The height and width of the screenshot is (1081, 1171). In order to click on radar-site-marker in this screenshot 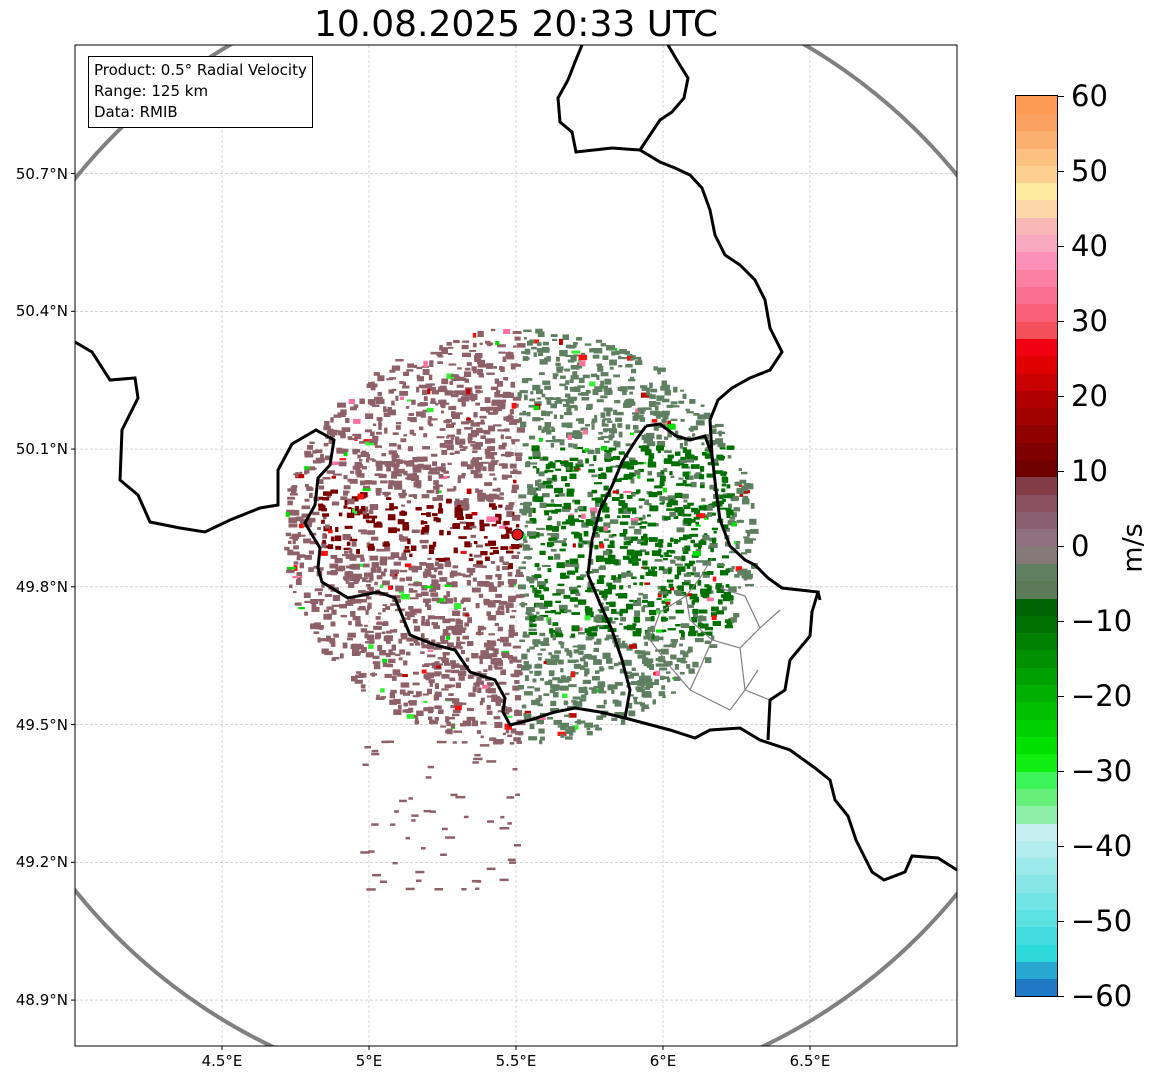, I will do `click(517, 534)`.